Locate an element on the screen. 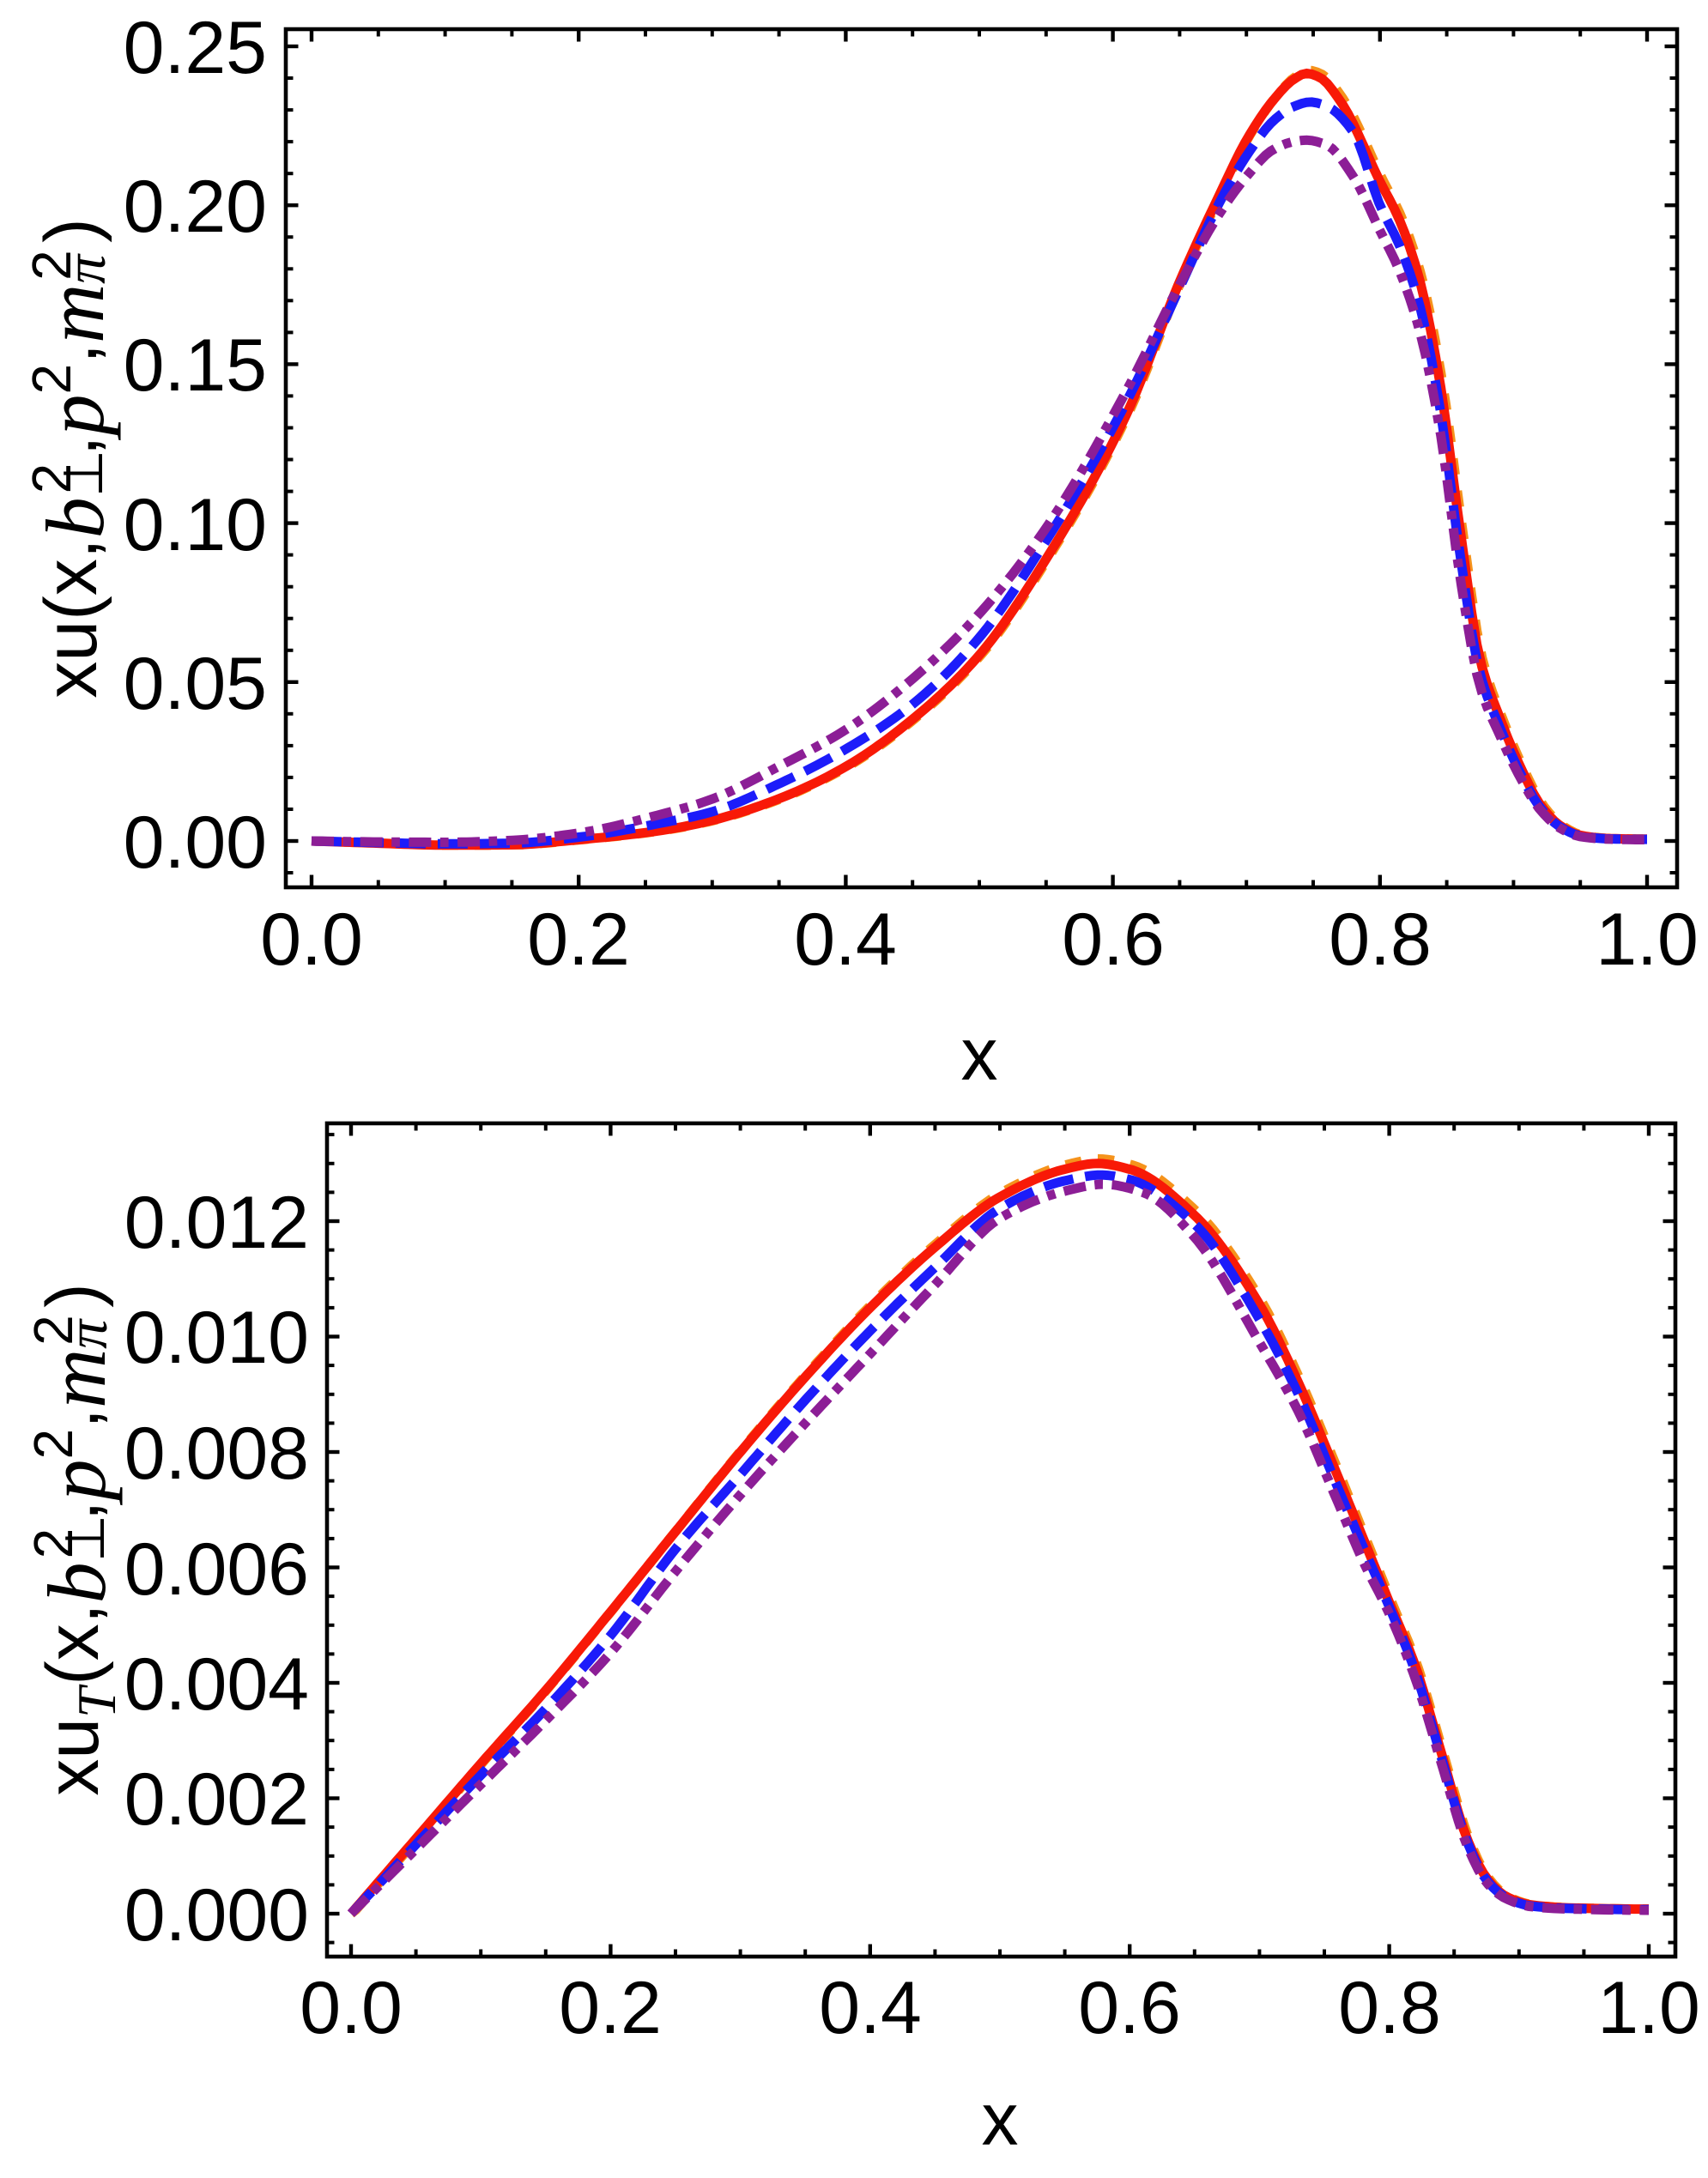  svg-text: 0.008 is located at coordinates (216, 1454).